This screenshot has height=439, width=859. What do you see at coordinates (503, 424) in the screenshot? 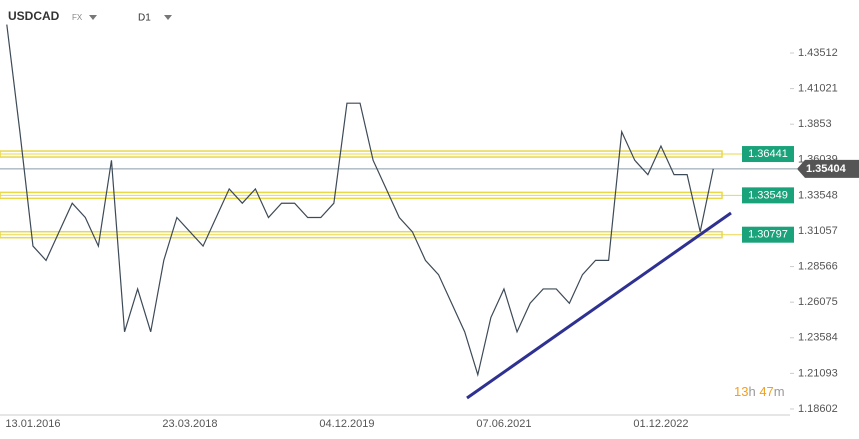
I see `x-tick-label: 07.06.2021` at bounding box center [503, 424].